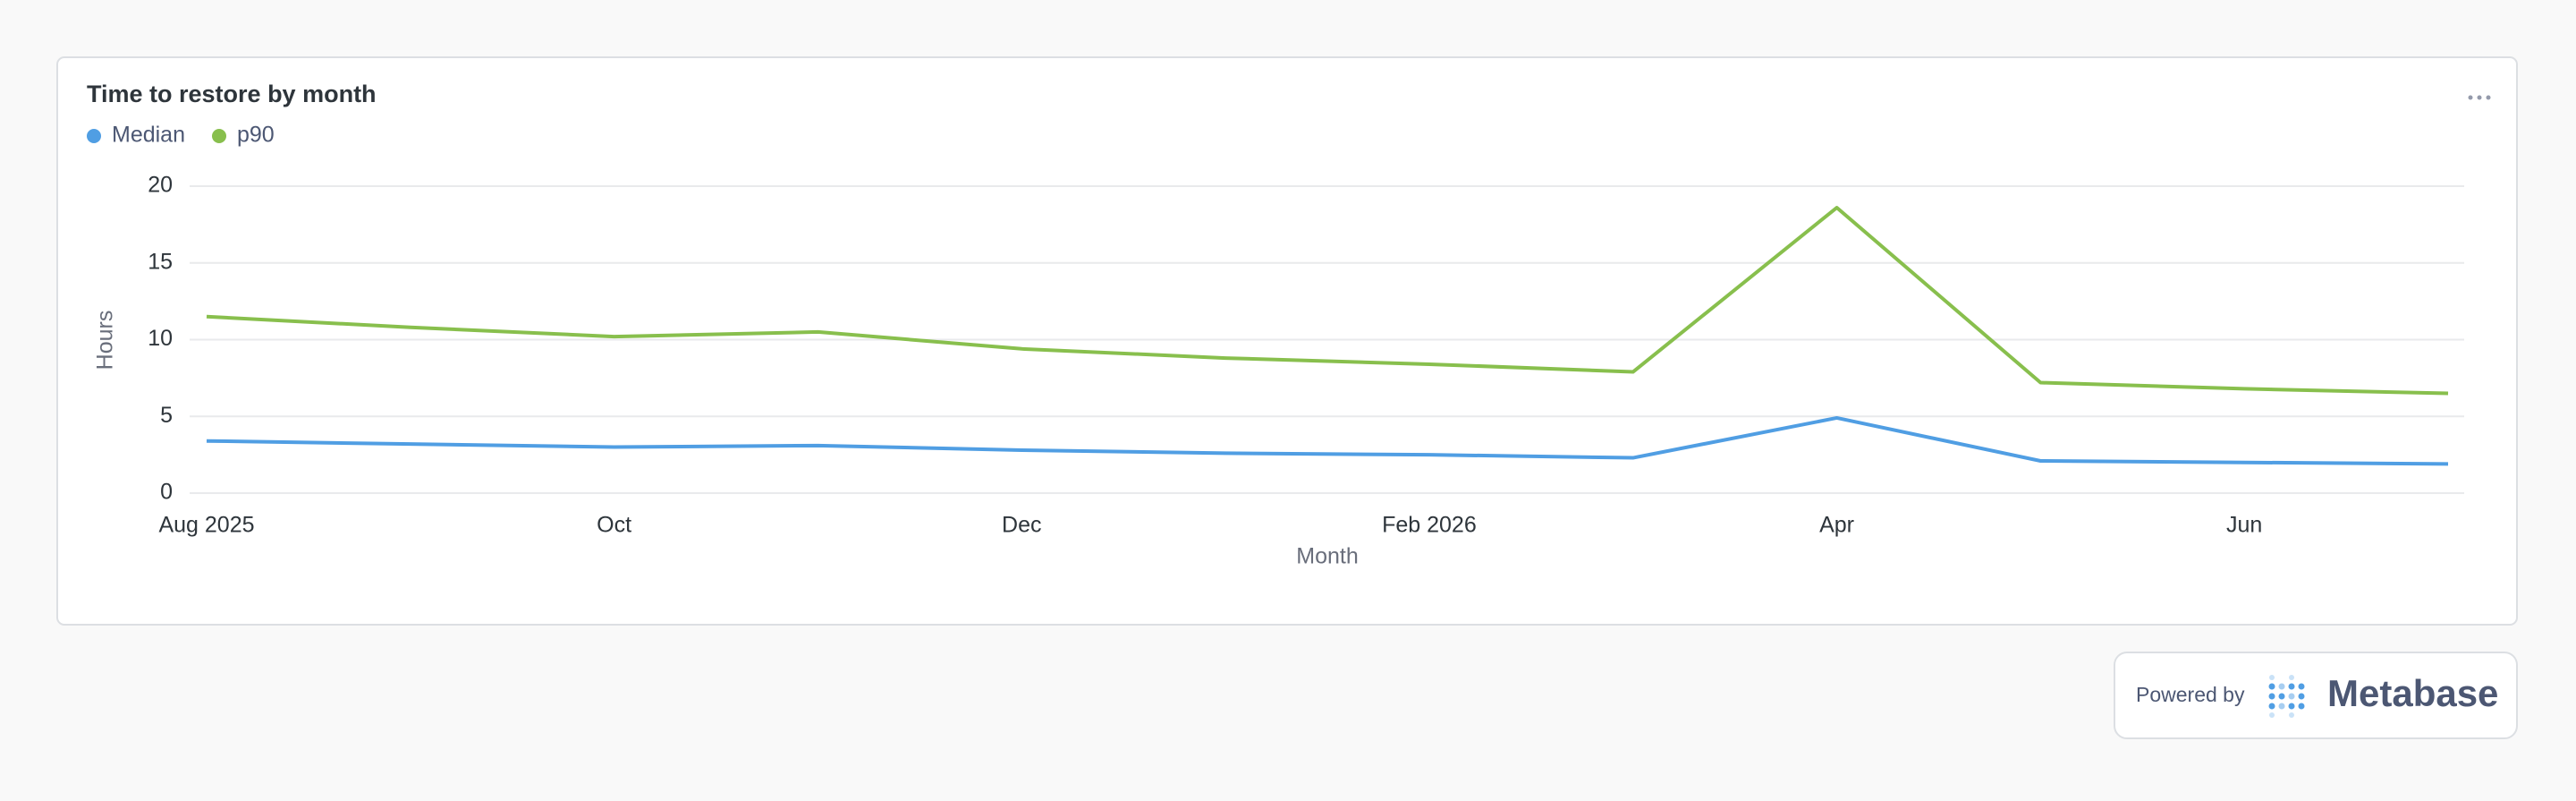 Image resolution: width=2576 pixels, height=801 pixels. I want to click on x-tick-label: Apr, so click(1836, 525).